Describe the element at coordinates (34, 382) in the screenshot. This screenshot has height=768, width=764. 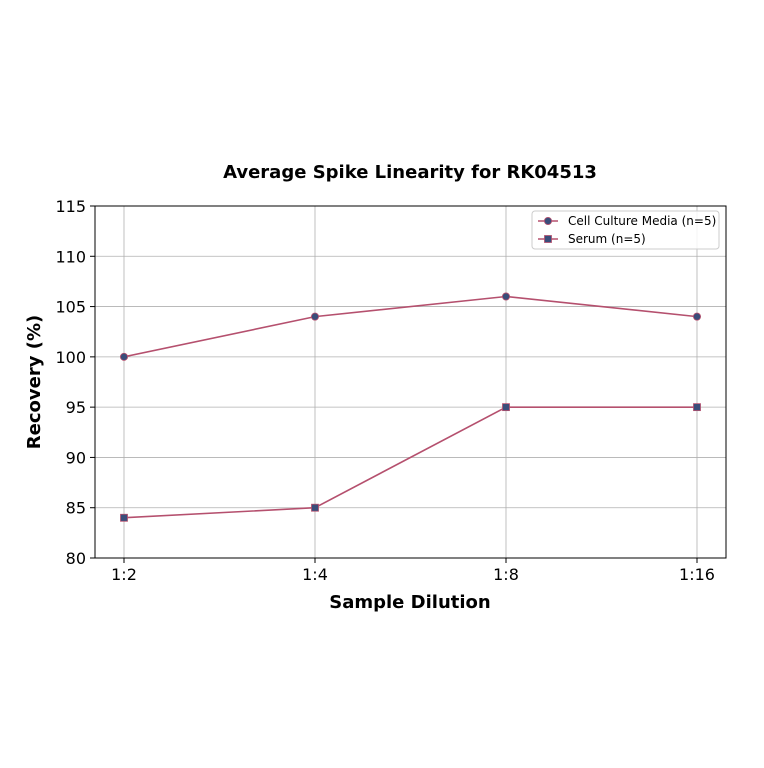
I see `y-axis-label: Recovery (%)` at that location.